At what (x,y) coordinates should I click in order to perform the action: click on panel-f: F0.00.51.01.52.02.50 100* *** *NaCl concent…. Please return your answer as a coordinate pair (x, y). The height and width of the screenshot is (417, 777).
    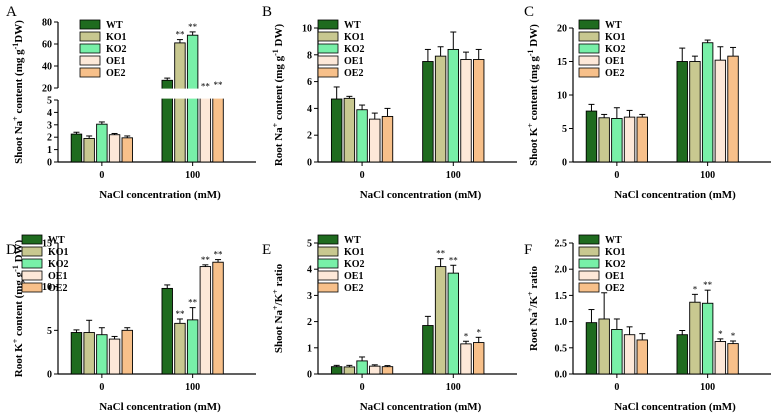
    Looking at the image, I should click on (647, 323).